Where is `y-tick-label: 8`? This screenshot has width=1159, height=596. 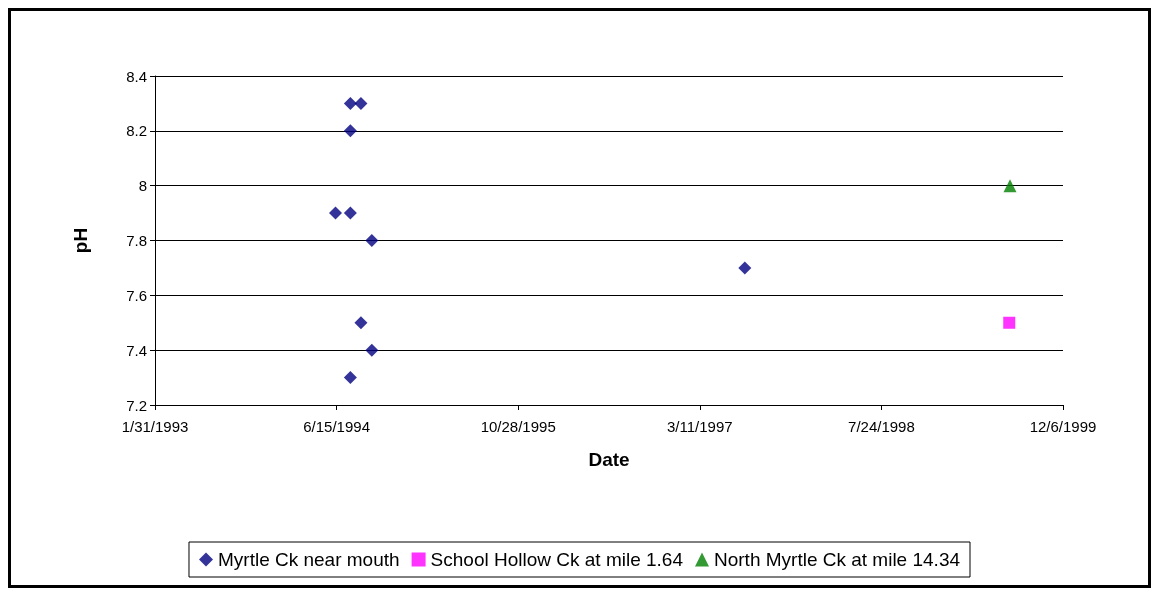 y-tick-label: 8 is located at coordinates (142, 186).